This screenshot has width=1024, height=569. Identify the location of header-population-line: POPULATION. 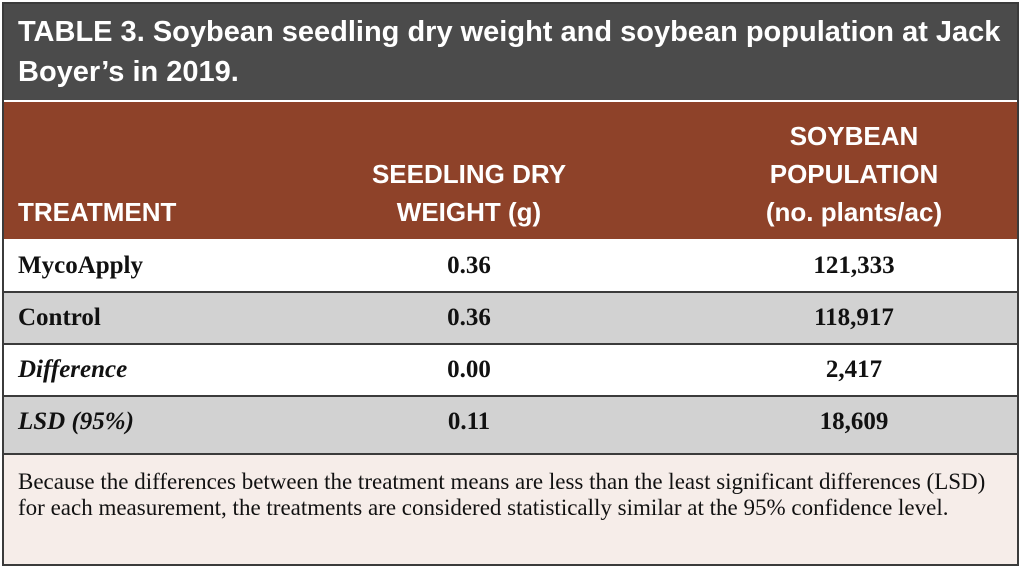
(854, 174).